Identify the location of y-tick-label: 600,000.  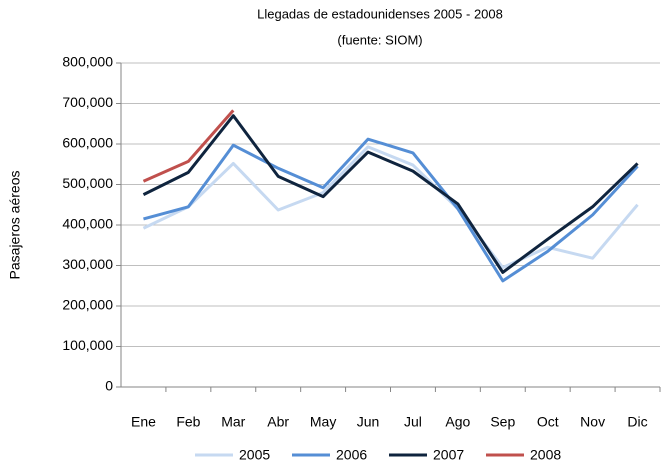
(87, 143).